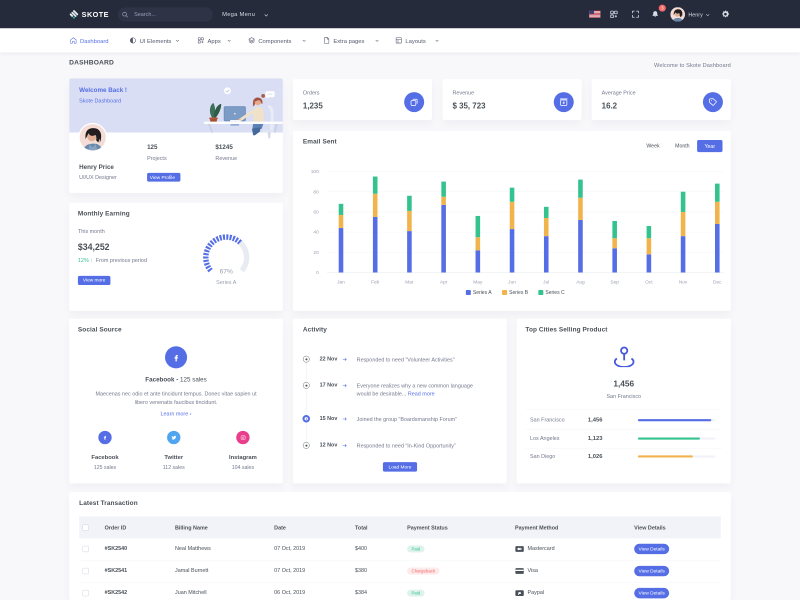 The image size is (800, 600). Describe the element at coordinates (478, 282) in the screenshot. I see `svg-text: May` at that location.